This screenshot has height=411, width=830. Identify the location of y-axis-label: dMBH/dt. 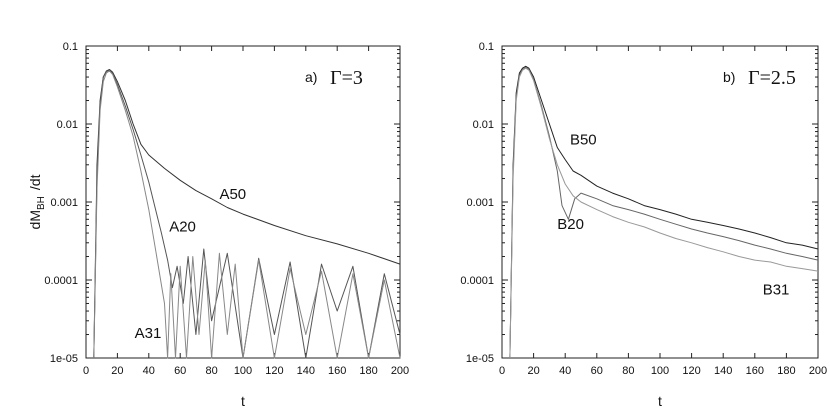
(37, 201).